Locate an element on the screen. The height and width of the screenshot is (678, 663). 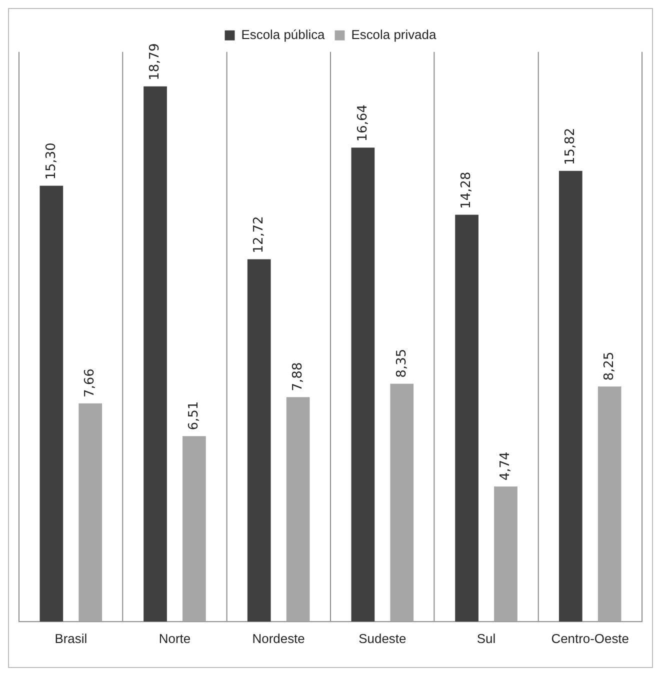
data-label: 15,30 is located at coordinates (51, 161).